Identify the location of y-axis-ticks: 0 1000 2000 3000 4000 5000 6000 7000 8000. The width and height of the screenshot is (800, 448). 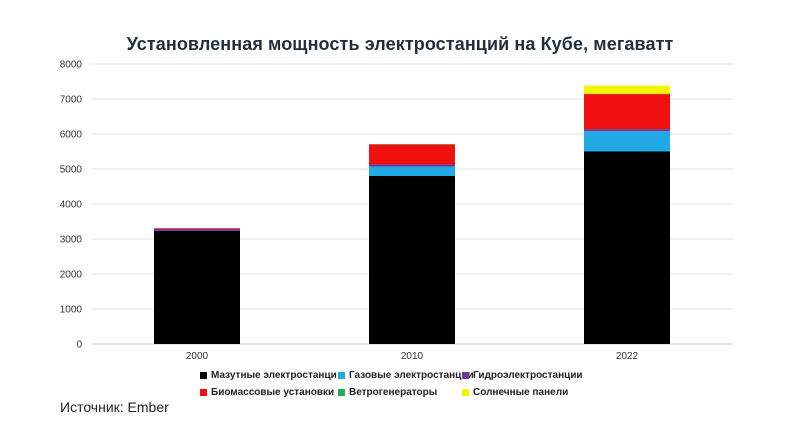
(71, 205).